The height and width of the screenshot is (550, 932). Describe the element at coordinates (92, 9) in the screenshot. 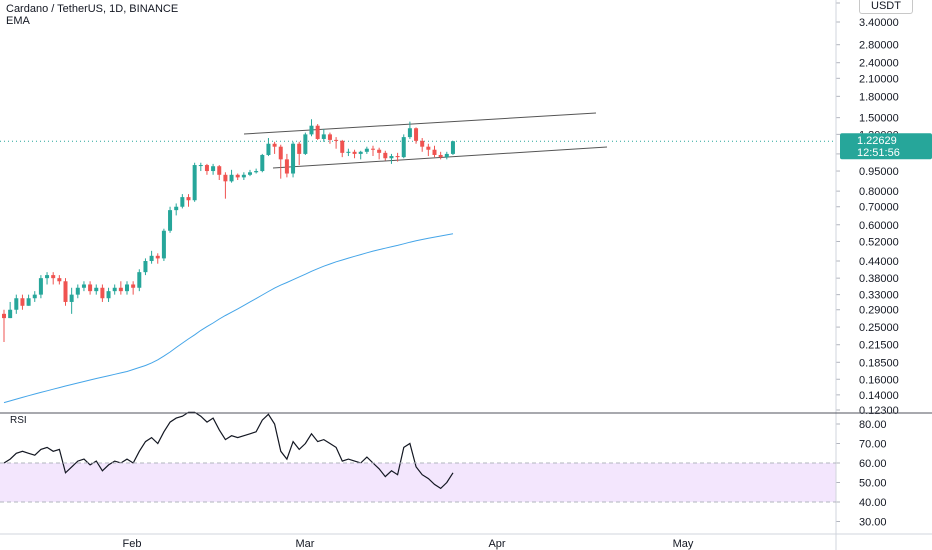

I see `symbol-title: Cardano / TetherUS, 1D, BINANCE` at that location.